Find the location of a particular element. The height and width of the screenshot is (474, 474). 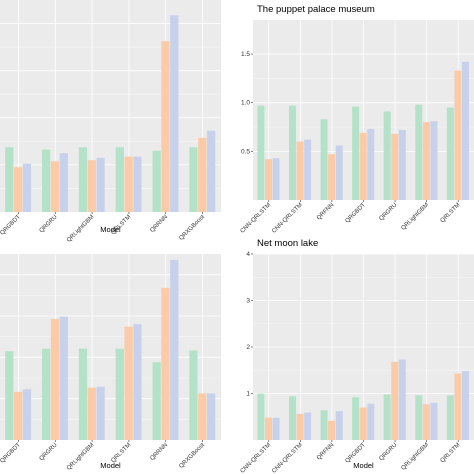

y-tick-label: 1.0 is located at coordinates (245, 103).